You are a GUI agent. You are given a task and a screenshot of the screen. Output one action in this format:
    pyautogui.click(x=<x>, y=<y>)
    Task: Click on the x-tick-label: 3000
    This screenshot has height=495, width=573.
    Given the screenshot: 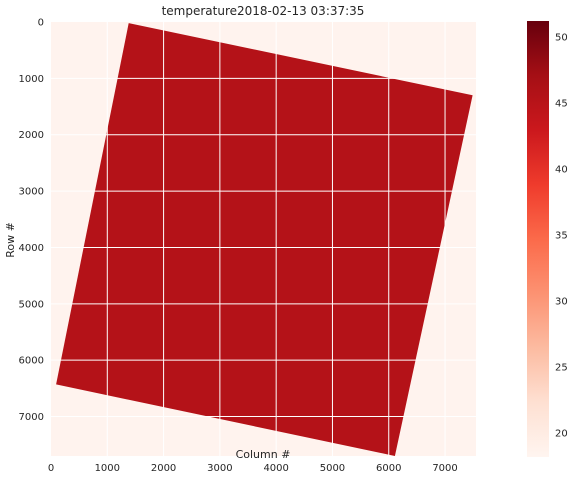 What is the action you would take?
    pyautogui.click(x=219, y=468)
    